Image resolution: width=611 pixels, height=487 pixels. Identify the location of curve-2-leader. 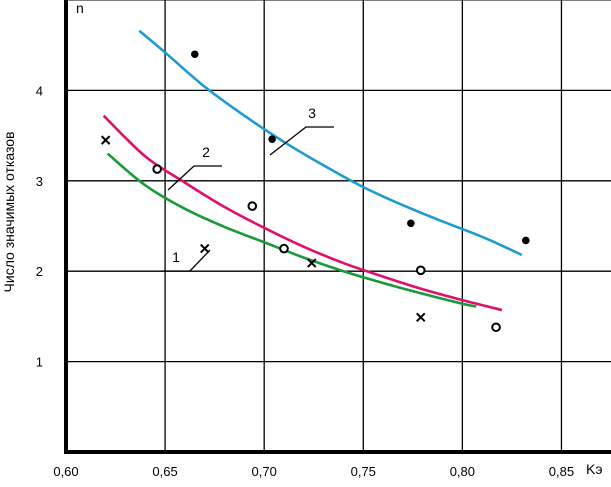
(194, 178).